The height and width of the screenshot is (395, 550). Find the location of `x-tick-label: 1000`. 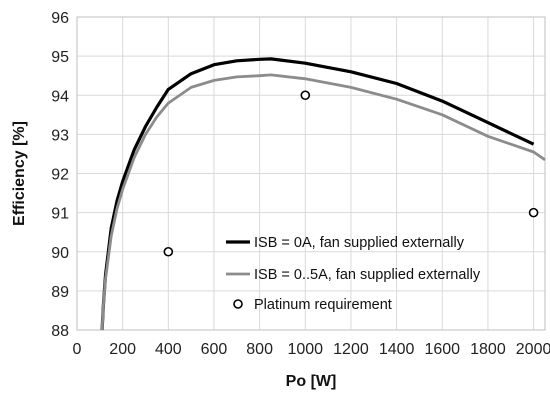

x-tick-label: 1000 is located at coordinates (305, 349).